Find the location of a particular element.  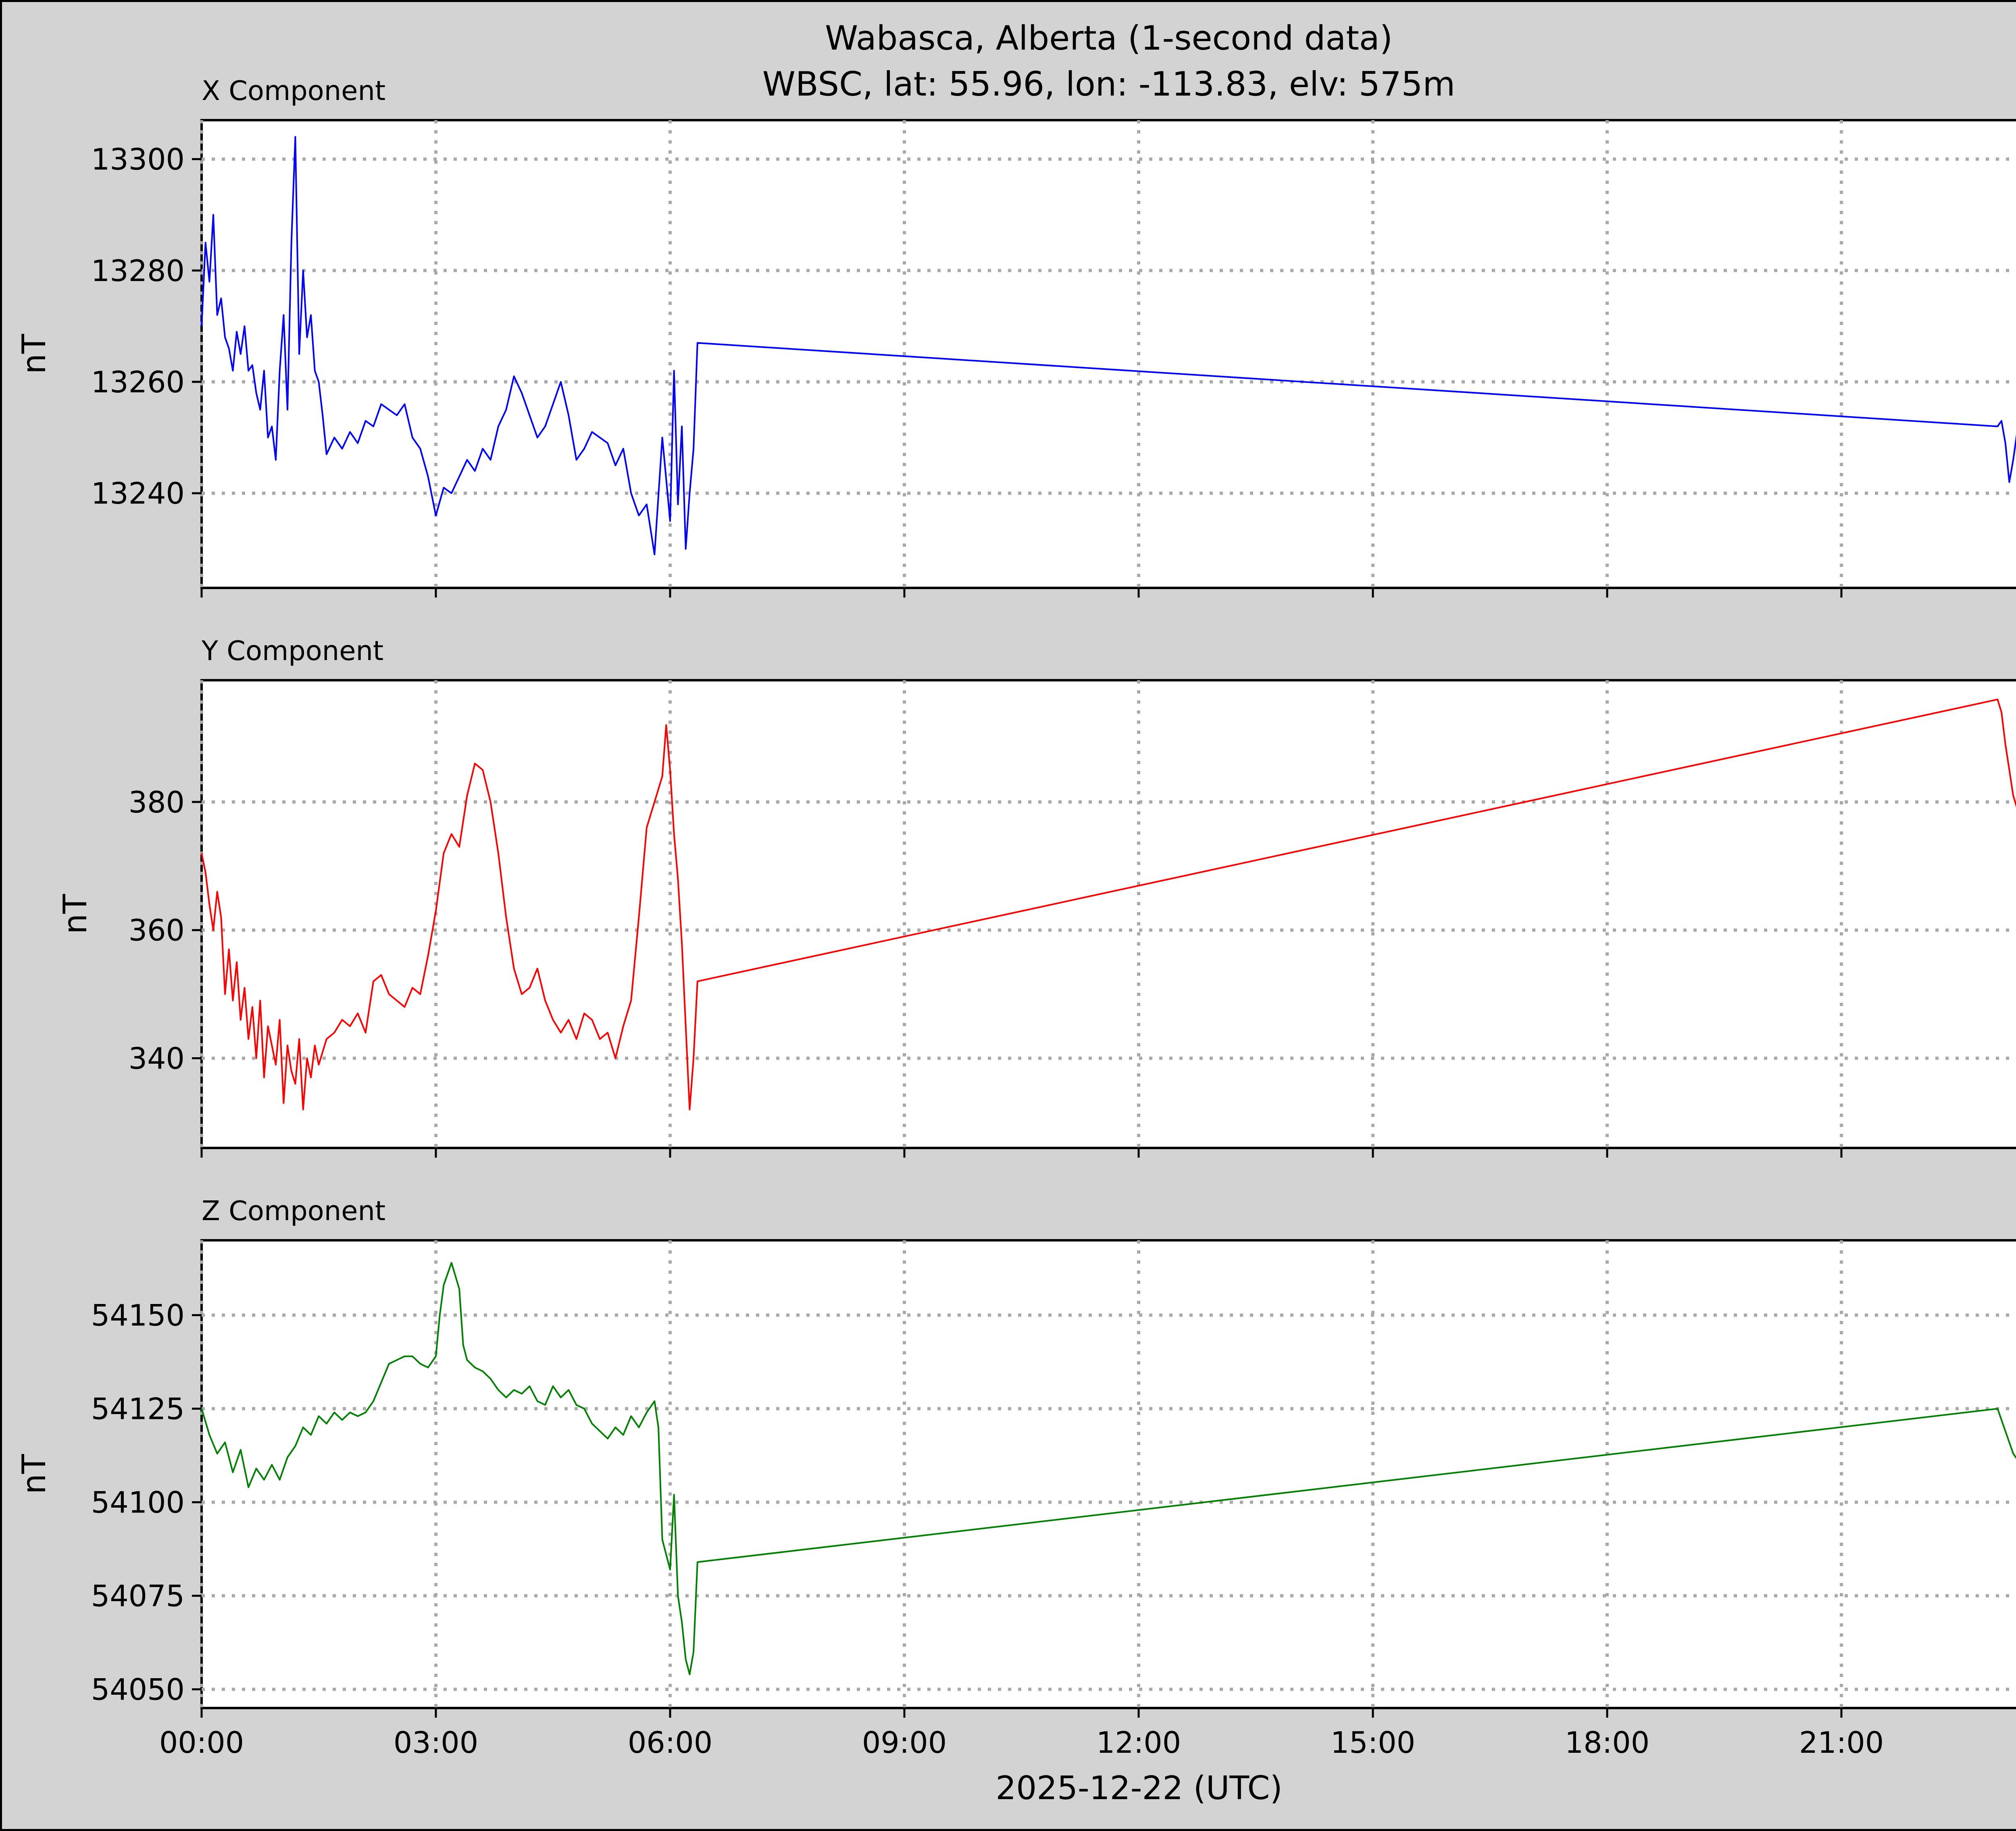

y-tick-label: 13260 is located at coordinates (138, 382).